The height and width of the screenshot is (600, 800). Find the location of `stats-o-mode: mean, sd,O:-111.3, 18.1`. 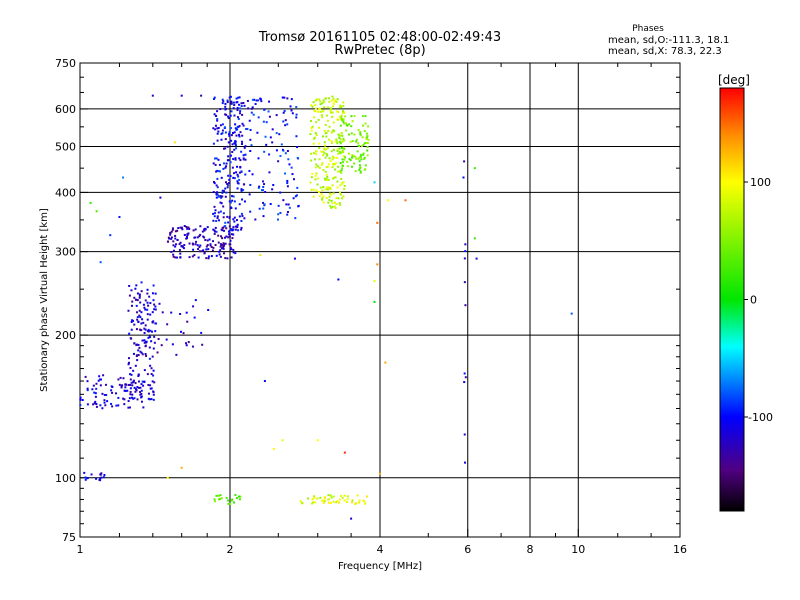

stats-o-mode: mean, sd,O:-111.3, 18.1 is located at coordinates (668, 40).